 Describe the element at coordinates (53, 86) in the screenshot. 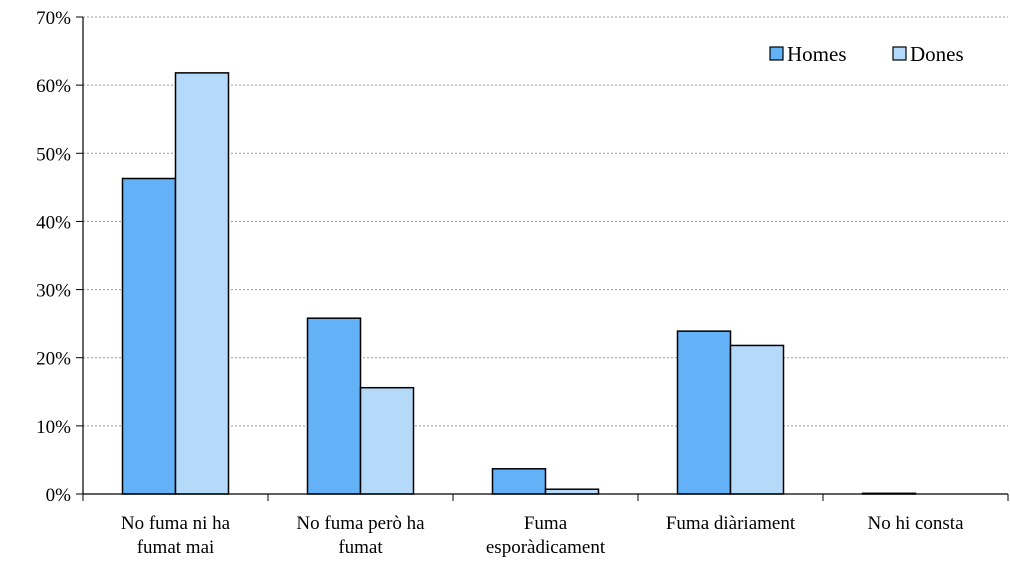

I see `y-tick-label: 60%` at that location.